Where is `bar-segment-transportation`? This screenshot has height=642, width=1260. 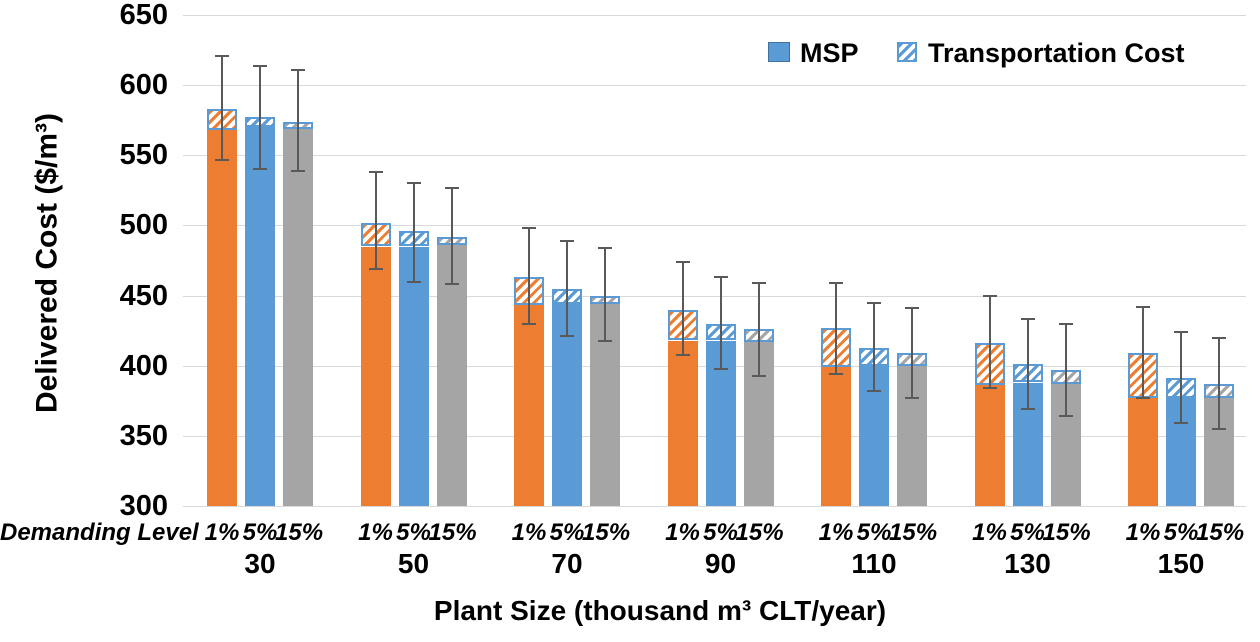 bar-segment-transportation is located at coordinates (720, 332).